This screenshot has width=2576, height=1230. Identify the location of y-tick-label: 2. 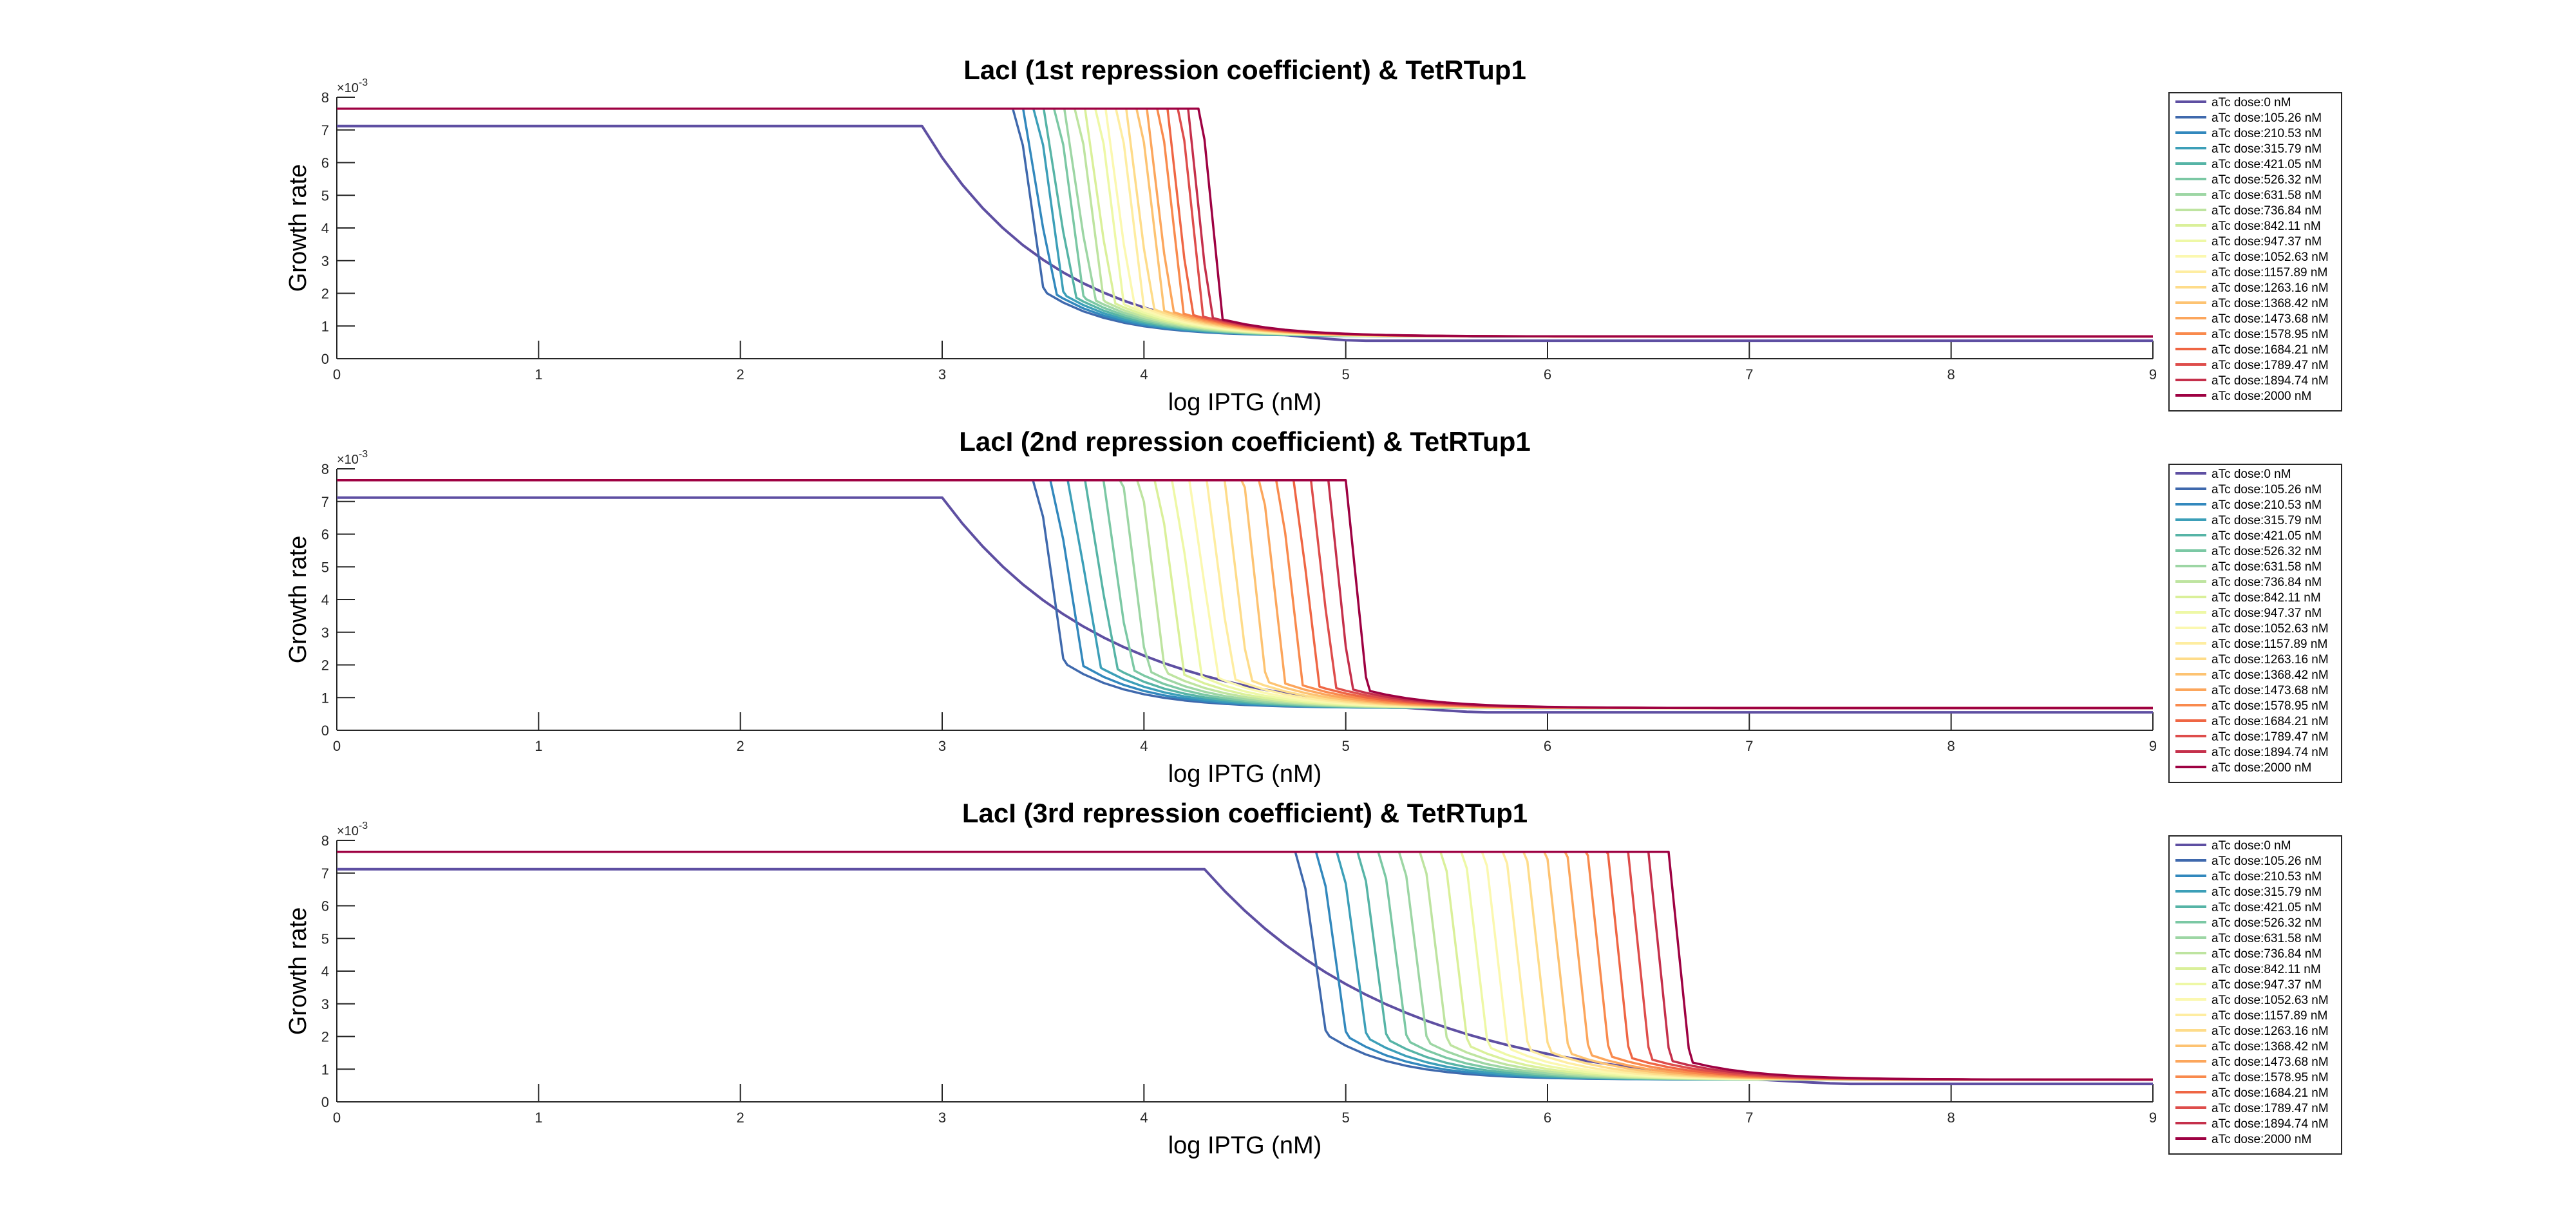
(325, 294).